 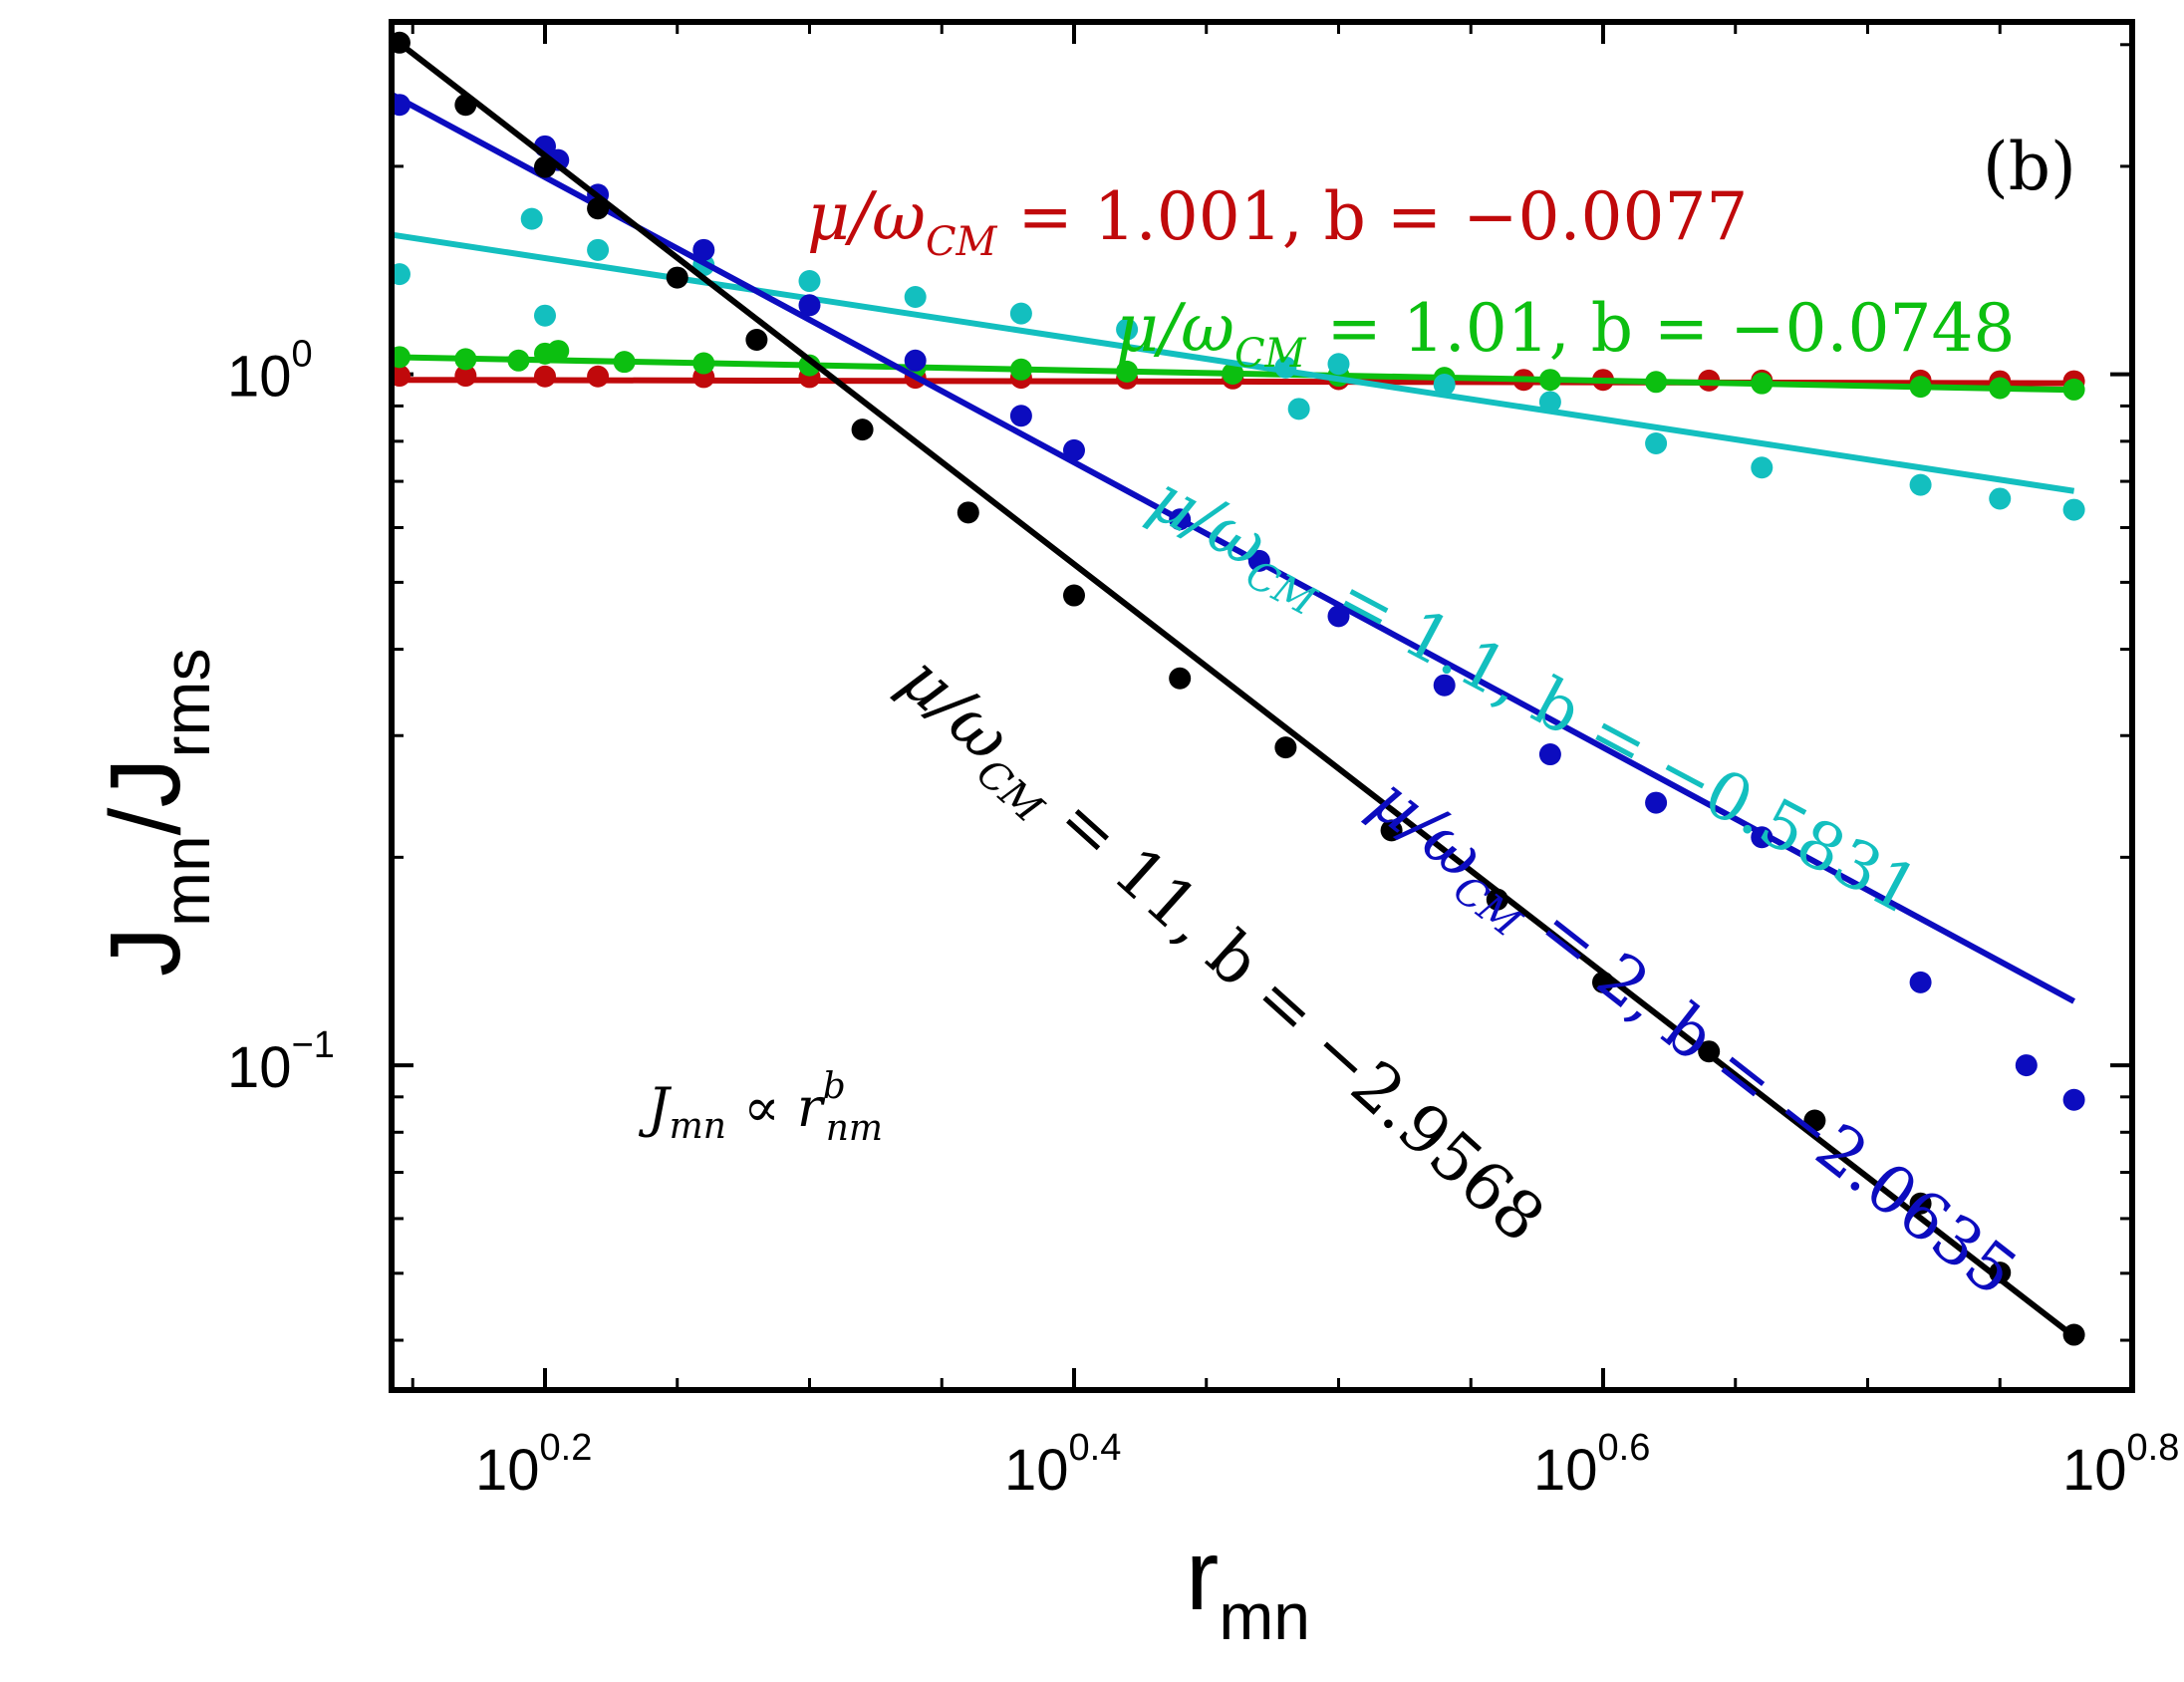 What do you see at coordinates (156, 813) in the screenshot?
I see `y-axis-title: Jmn/Jrms` at bounding box center [156, 813].